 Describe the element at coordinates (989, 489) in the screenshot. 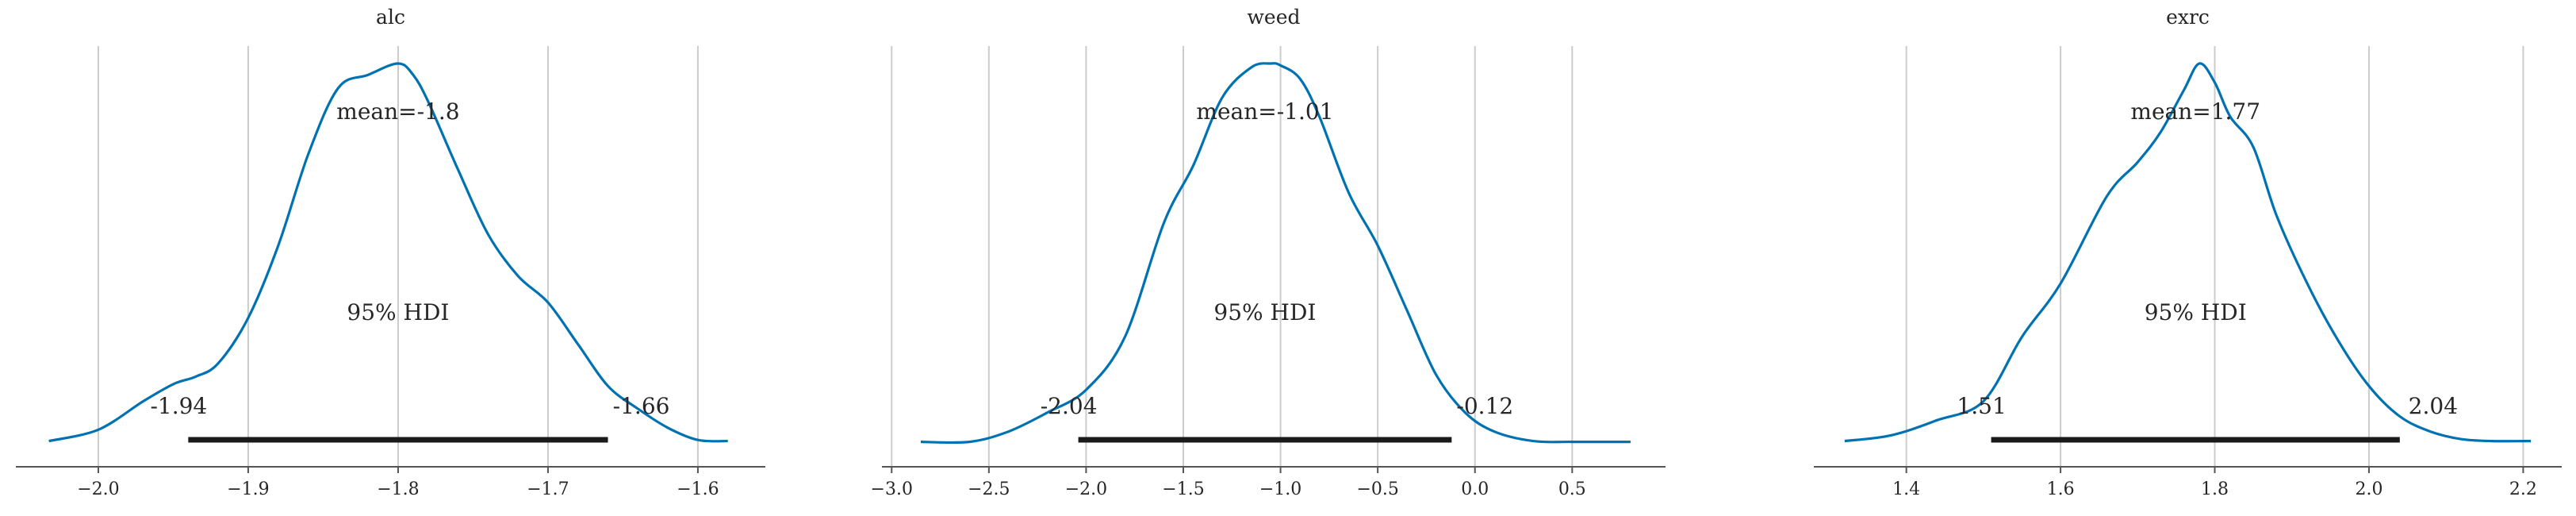

I see `x-tick-label: −2.5` at that location.